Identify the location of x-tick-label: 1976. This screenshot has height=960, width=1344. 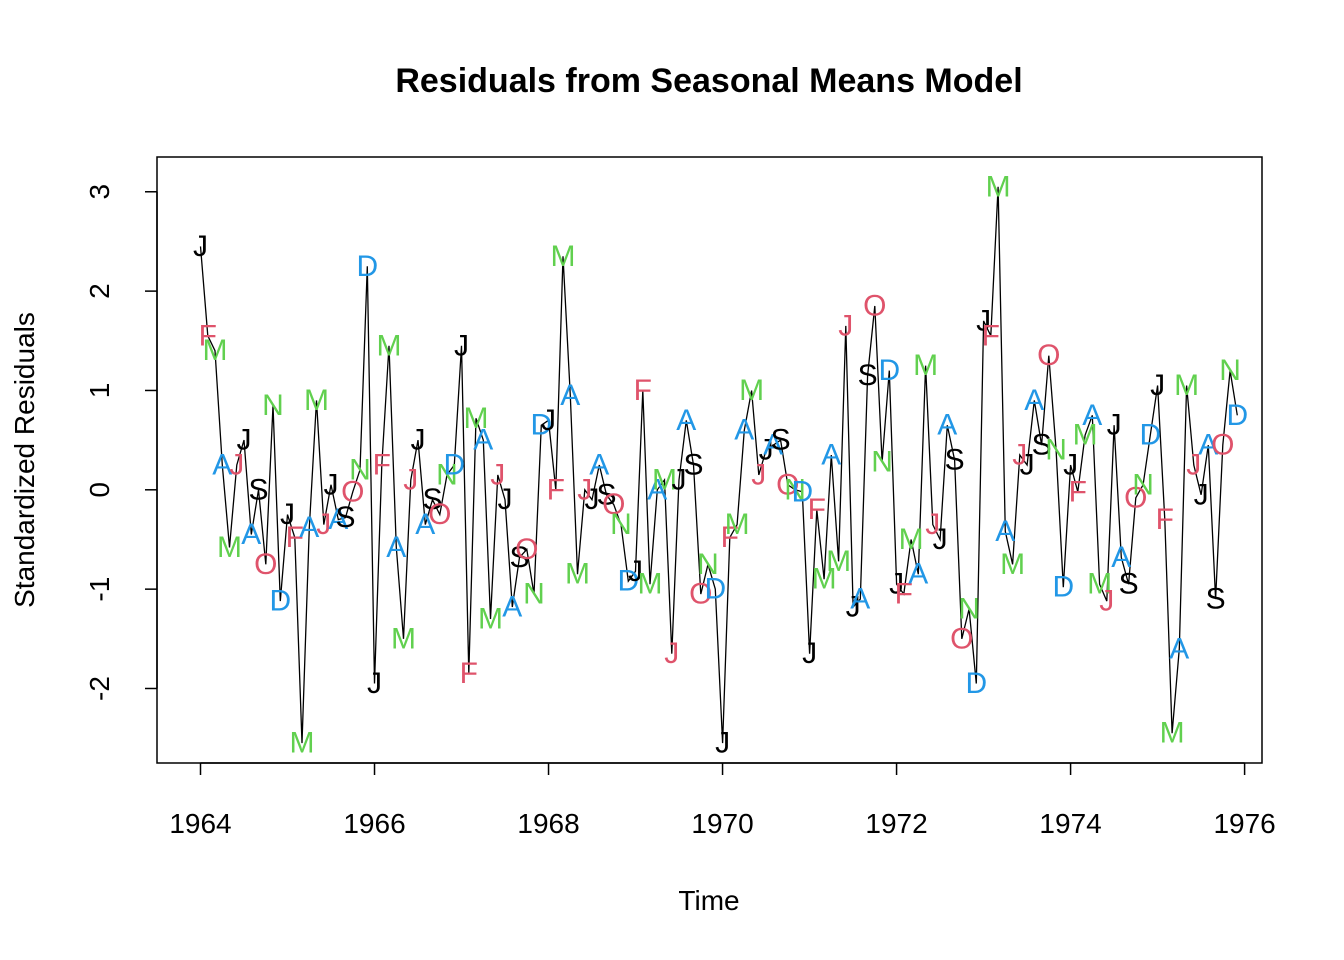
(1244, 823).